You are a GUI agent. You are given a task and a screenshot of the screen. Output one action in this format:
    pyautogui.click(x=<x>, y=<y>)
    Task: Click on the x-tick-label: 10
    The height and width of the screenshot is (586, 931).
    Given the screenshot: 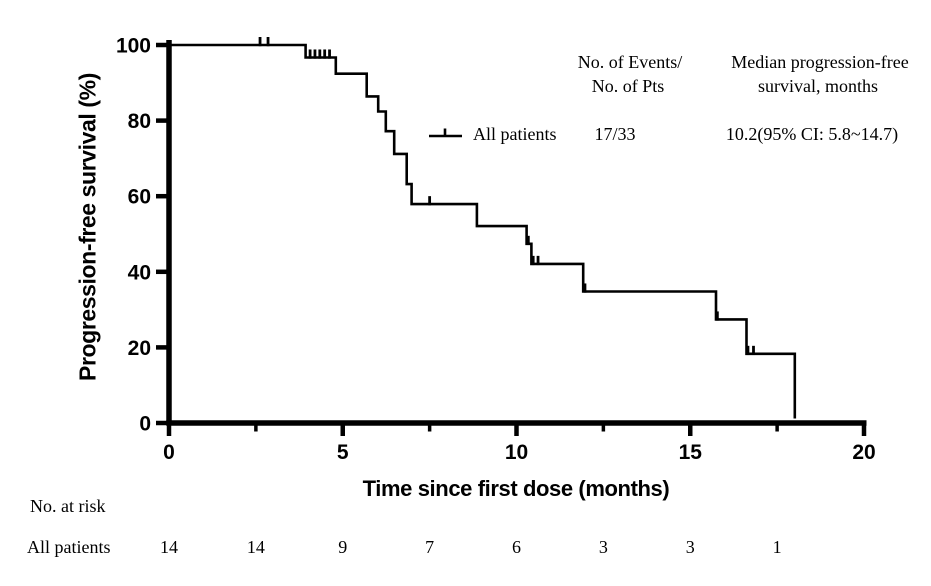 What is the action you would take?
    pyautogui.click(x=516, y=452)
    